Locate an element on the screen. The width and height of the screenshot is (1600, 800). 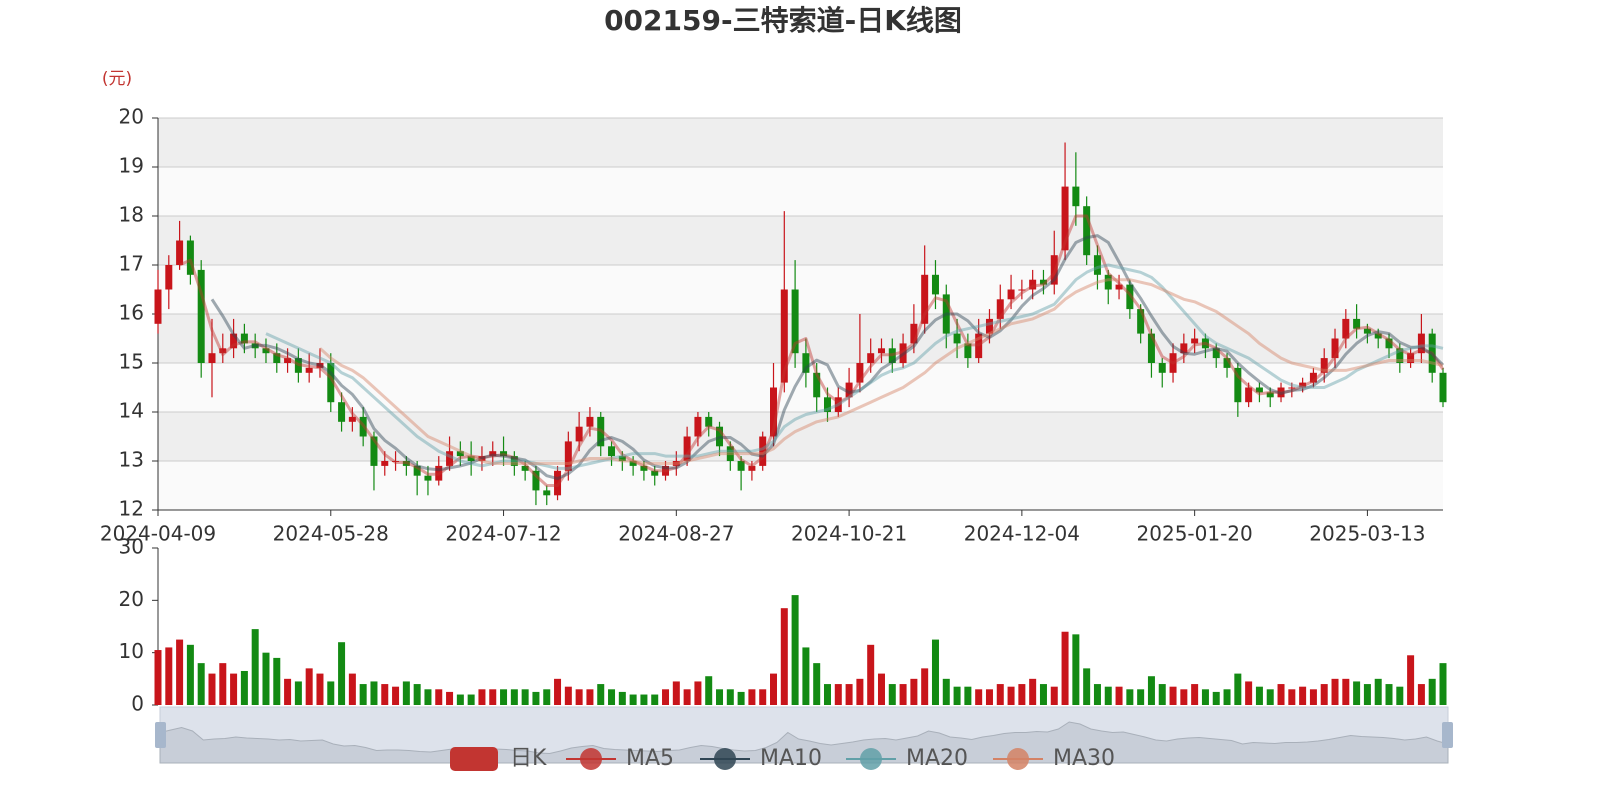
legend-item: MA5 is located at coordinates (620, 758).